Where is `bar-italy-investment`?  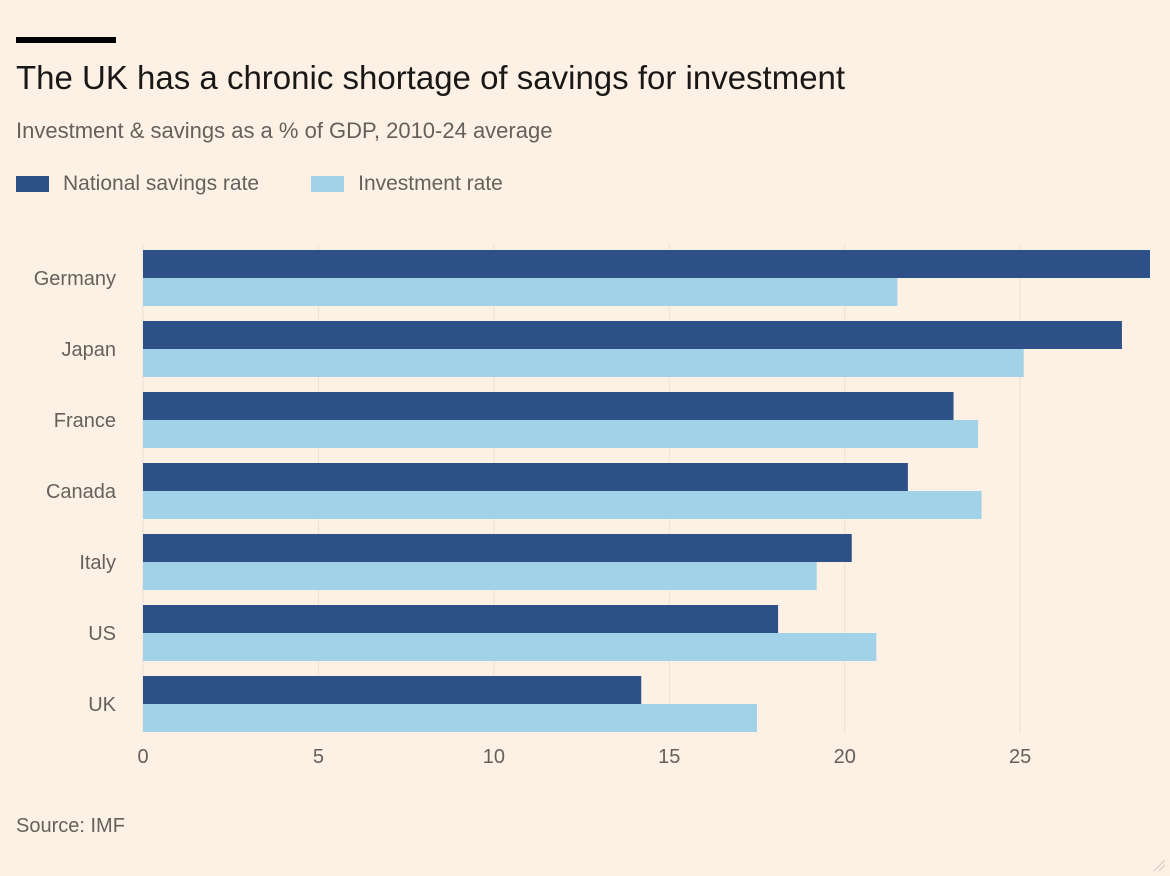 bar-italy-investment is located at coordinates (480, 576).